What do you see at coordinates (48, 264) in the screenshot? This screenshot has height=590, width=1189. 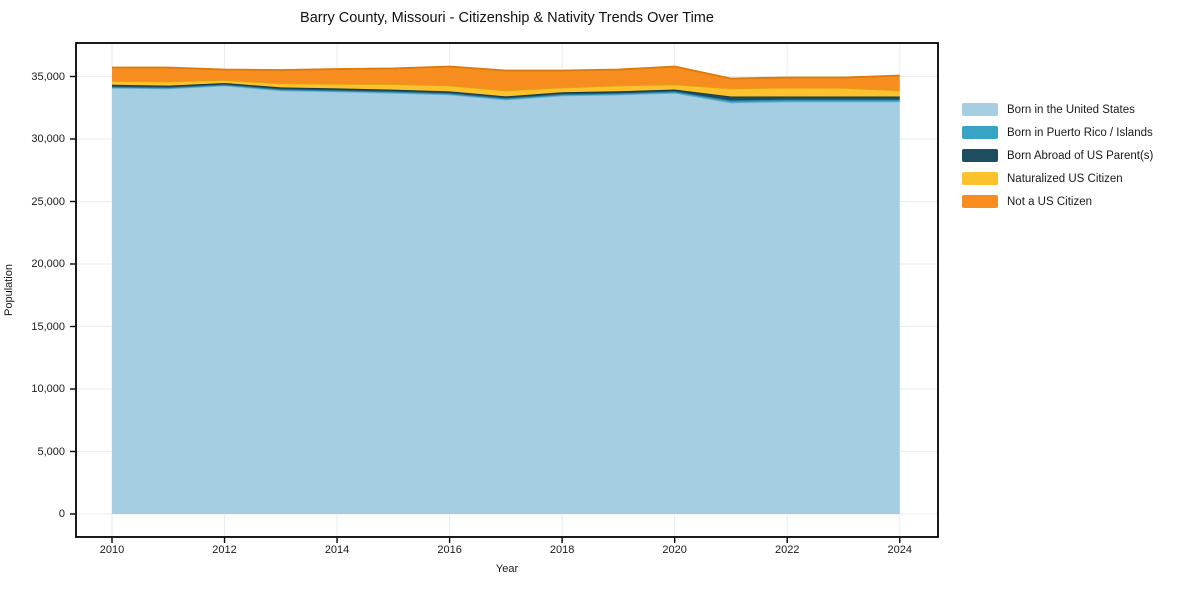 I see `y-tick-label: 20,000` at bounding box center [48, 264].